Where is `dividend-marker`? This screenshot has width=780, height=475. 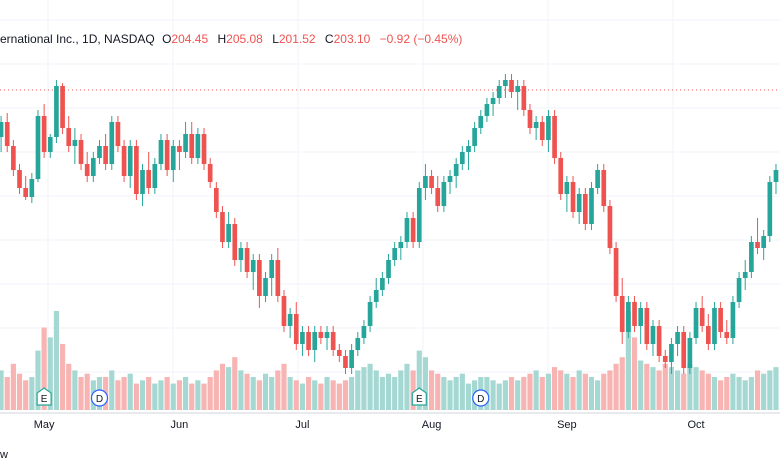 dividend-marker is located at coordinates (481, 398).